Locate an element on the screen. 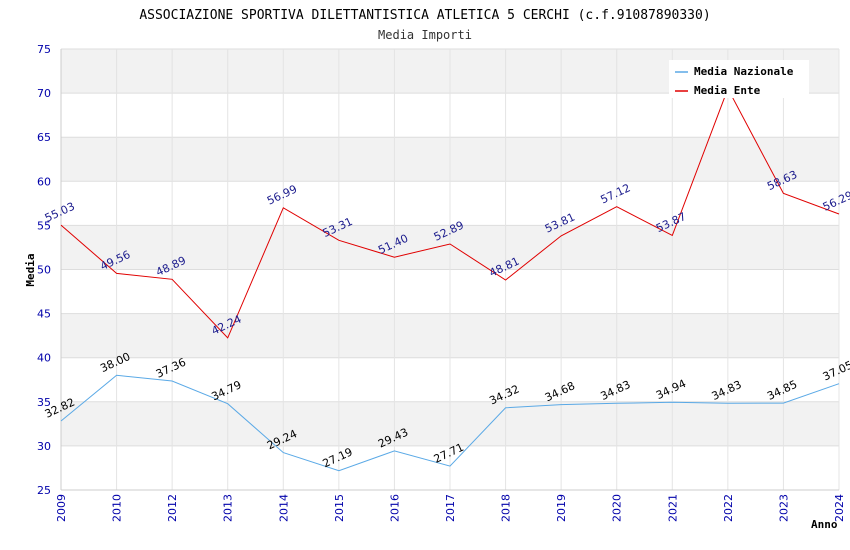 The height and width of the screenshot is (550, 850). x-axis-label: Anno is located at coordinates (824, 524).